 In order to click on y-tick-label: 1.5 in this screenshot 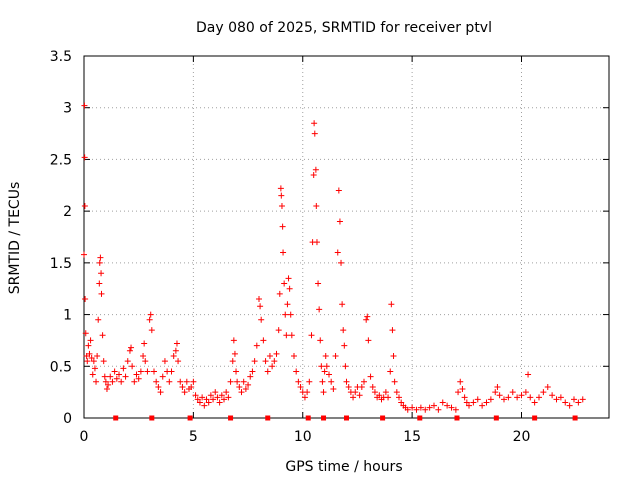, I will do `click(61, 264)`.